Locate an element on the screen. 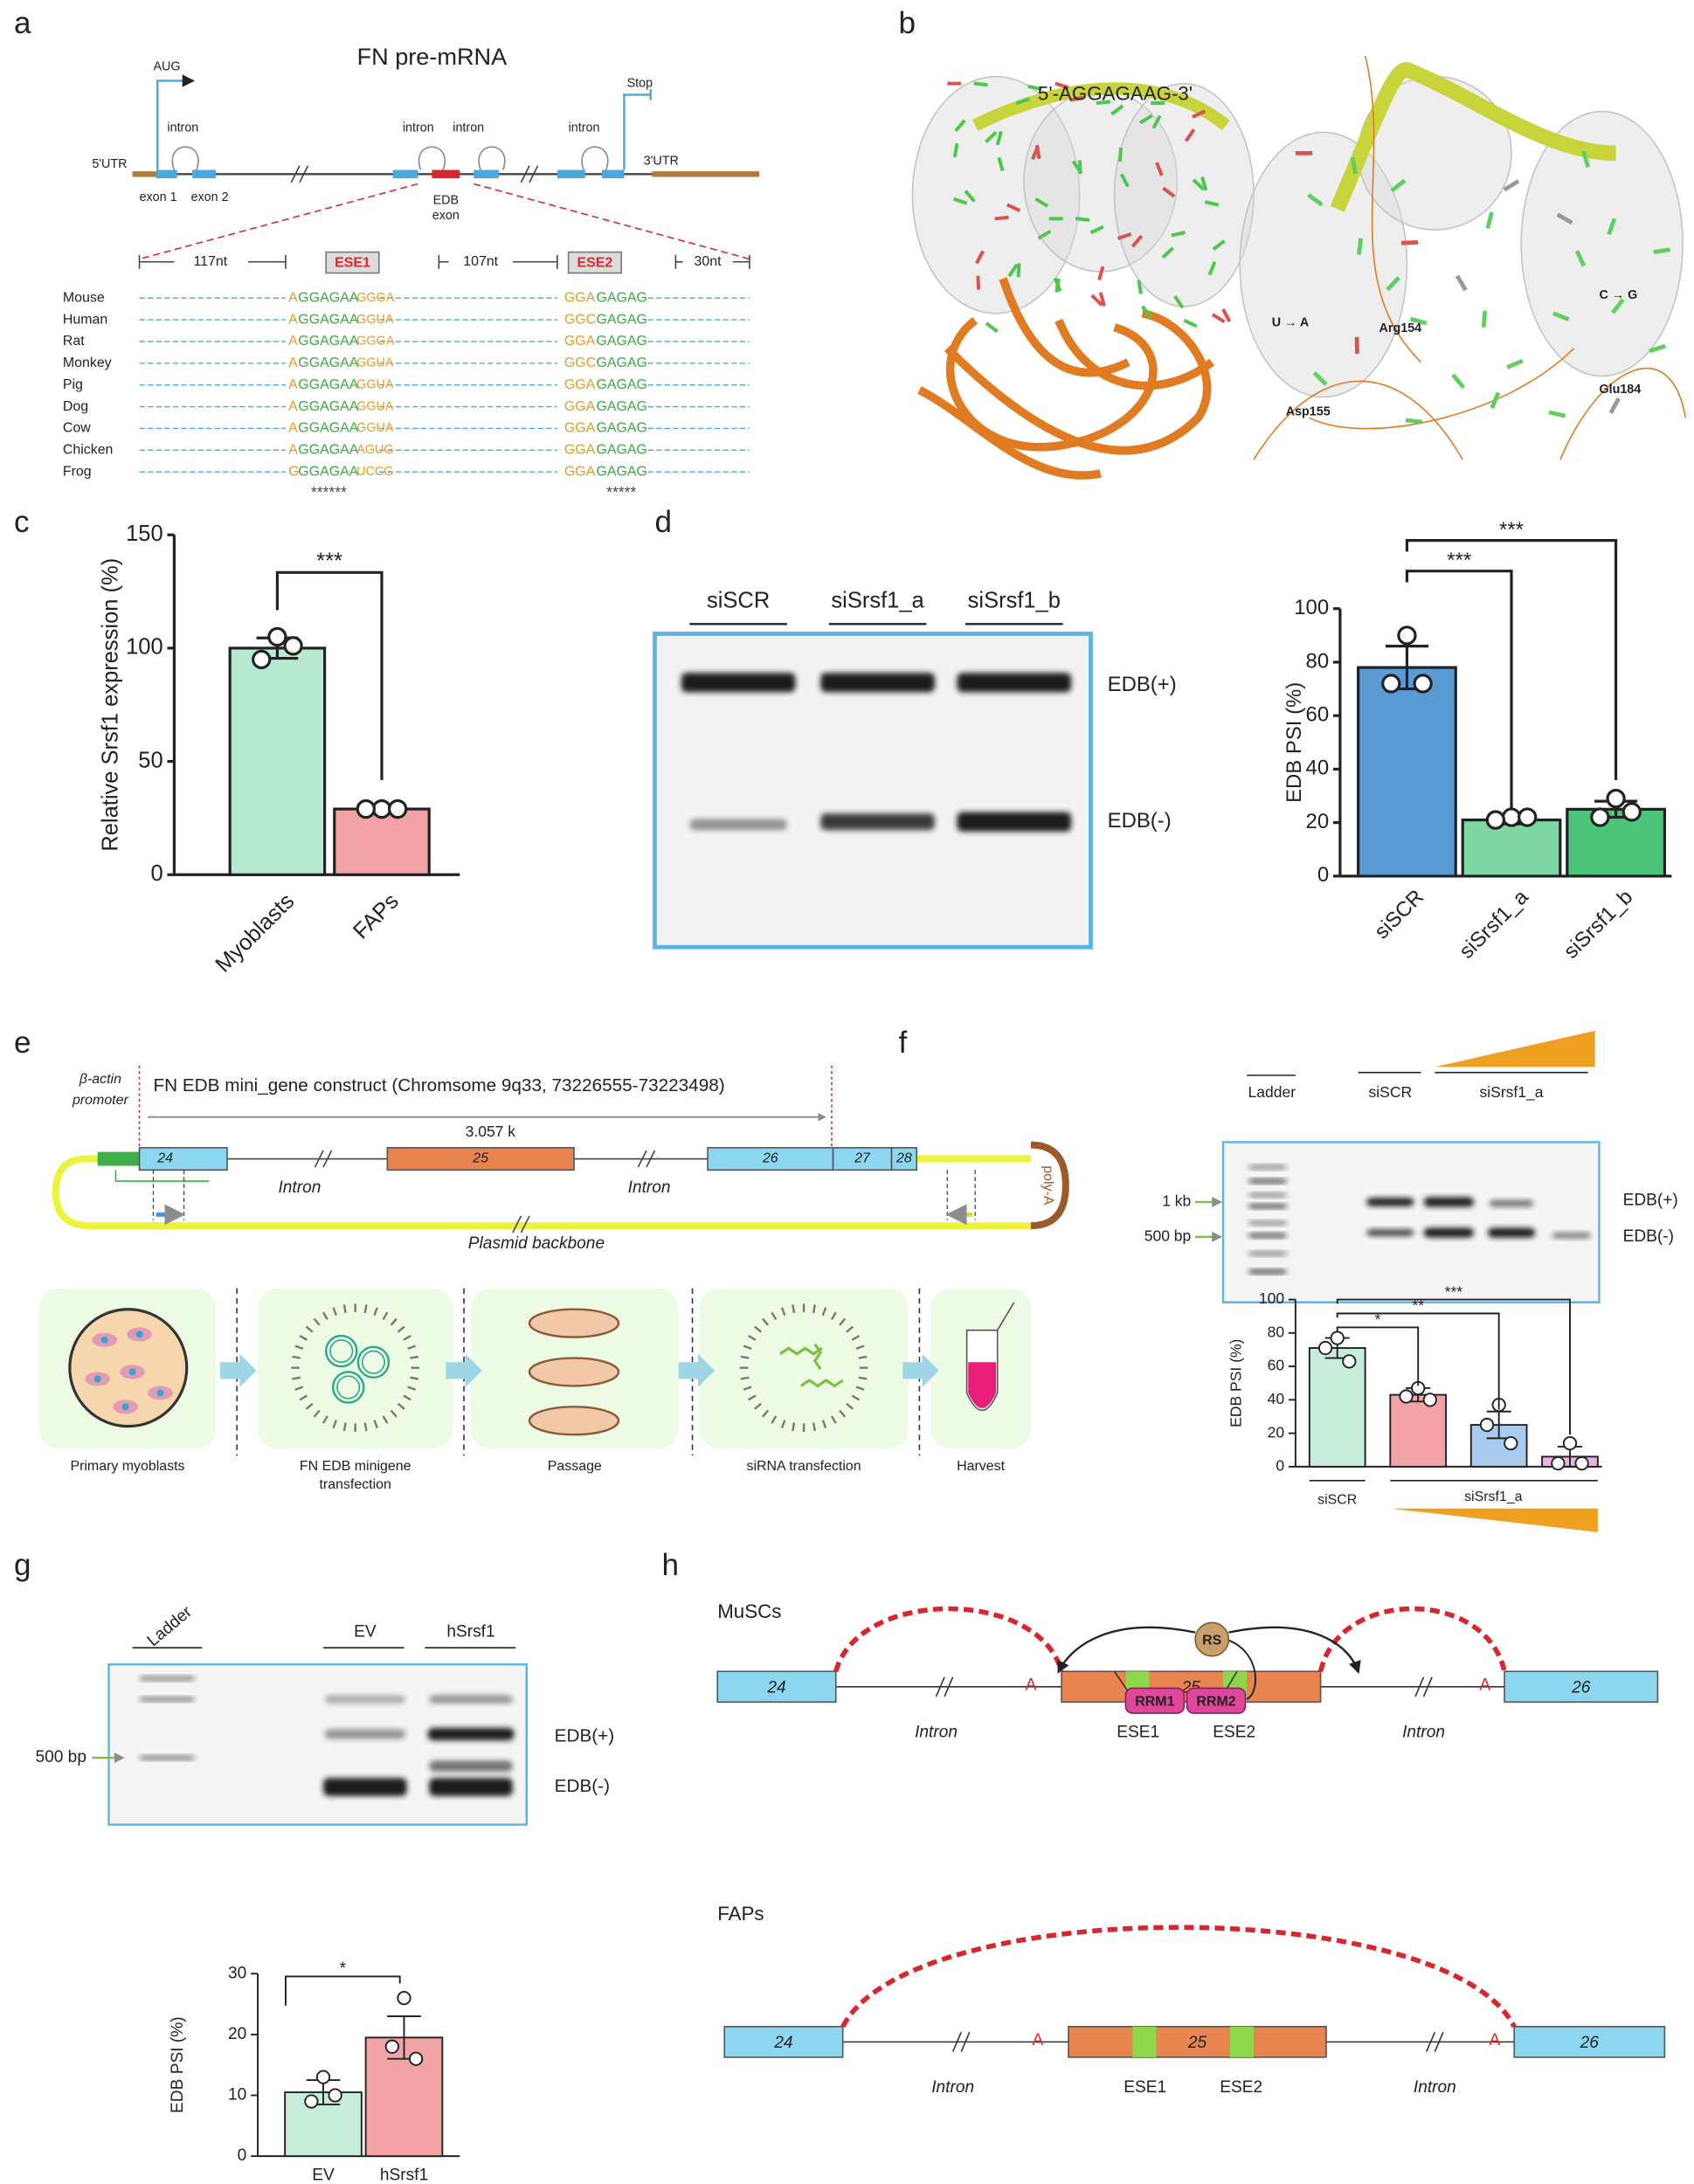  panel-label: h is located at coordinates (670, 1565).